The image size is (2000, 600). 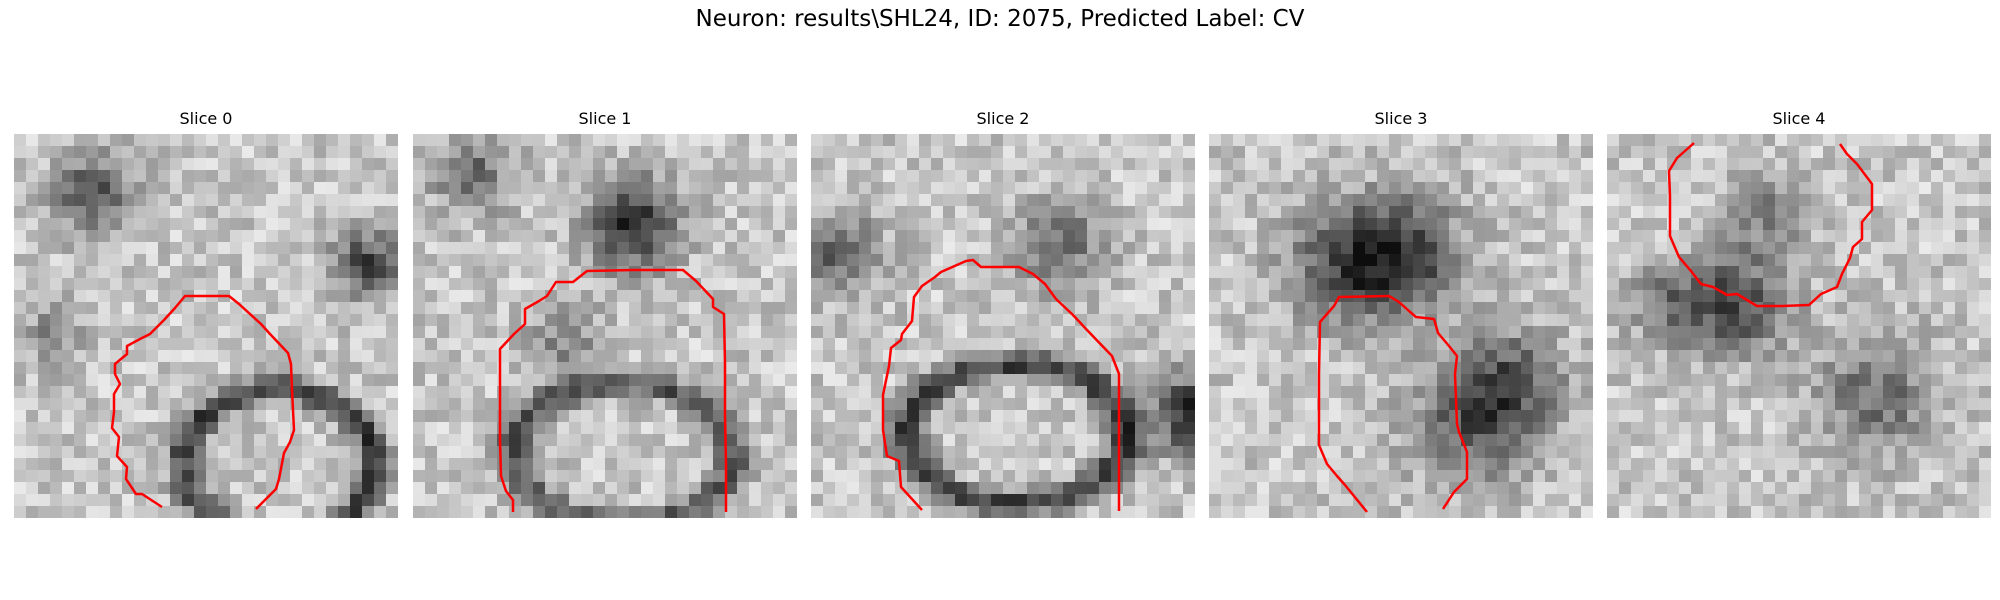 I want to click on slice-title: Slice 4, so click(x=1799, y=118).